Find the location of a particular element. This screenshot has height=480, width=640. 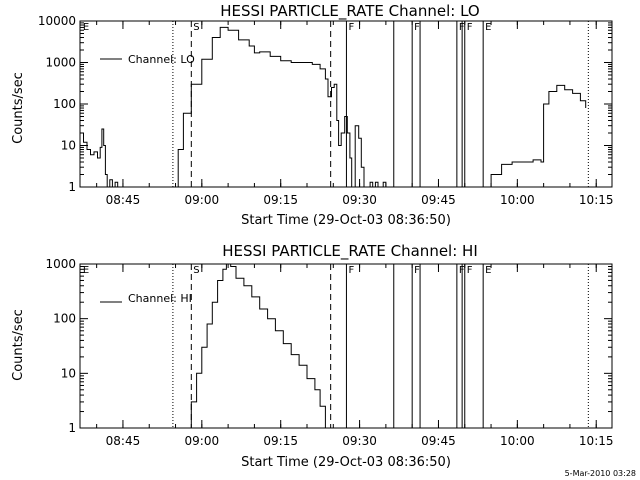

legend-label: Channel: LO is located at coordinates (161, 59).